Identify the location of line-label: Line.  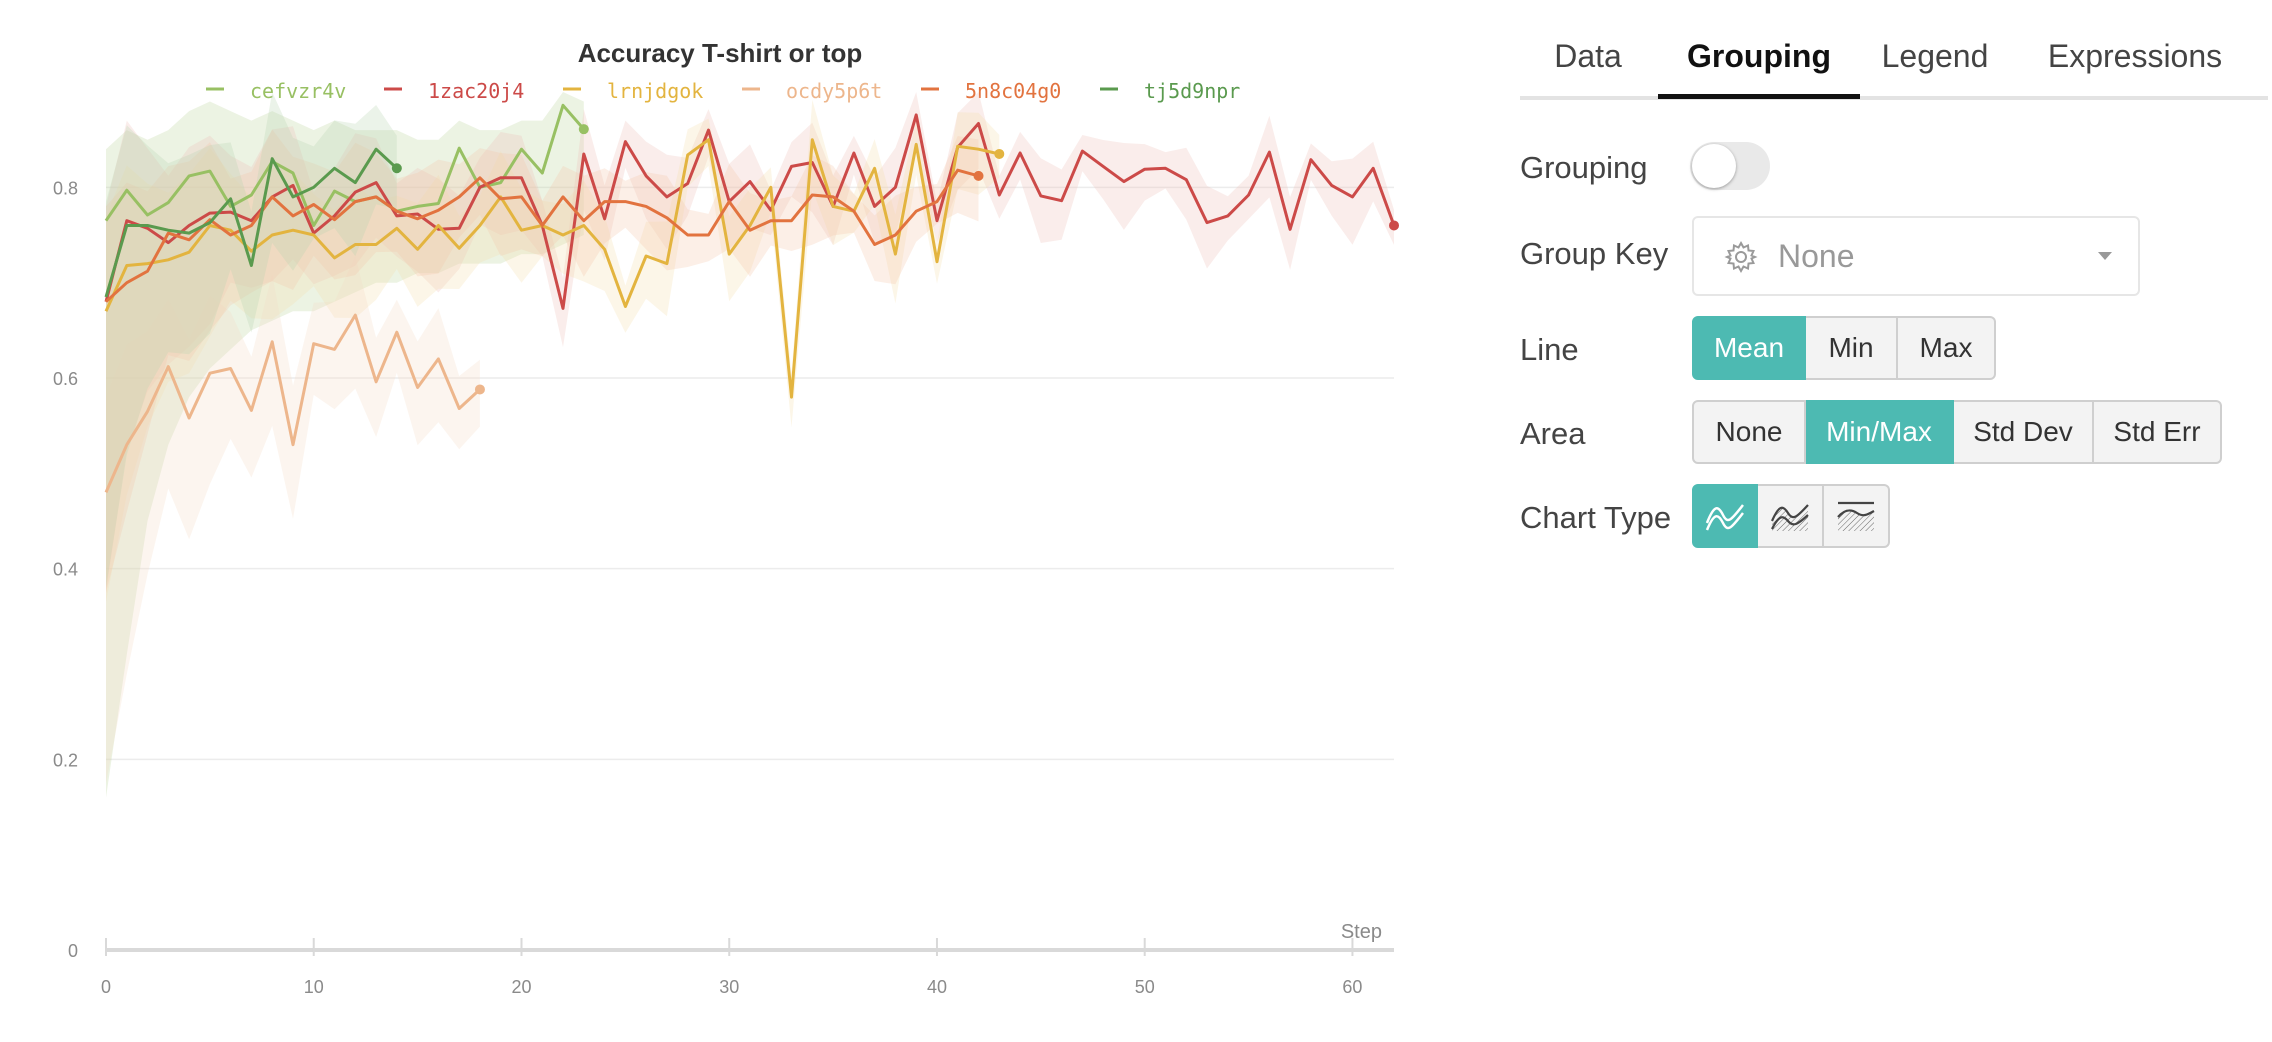
(1549, 349).